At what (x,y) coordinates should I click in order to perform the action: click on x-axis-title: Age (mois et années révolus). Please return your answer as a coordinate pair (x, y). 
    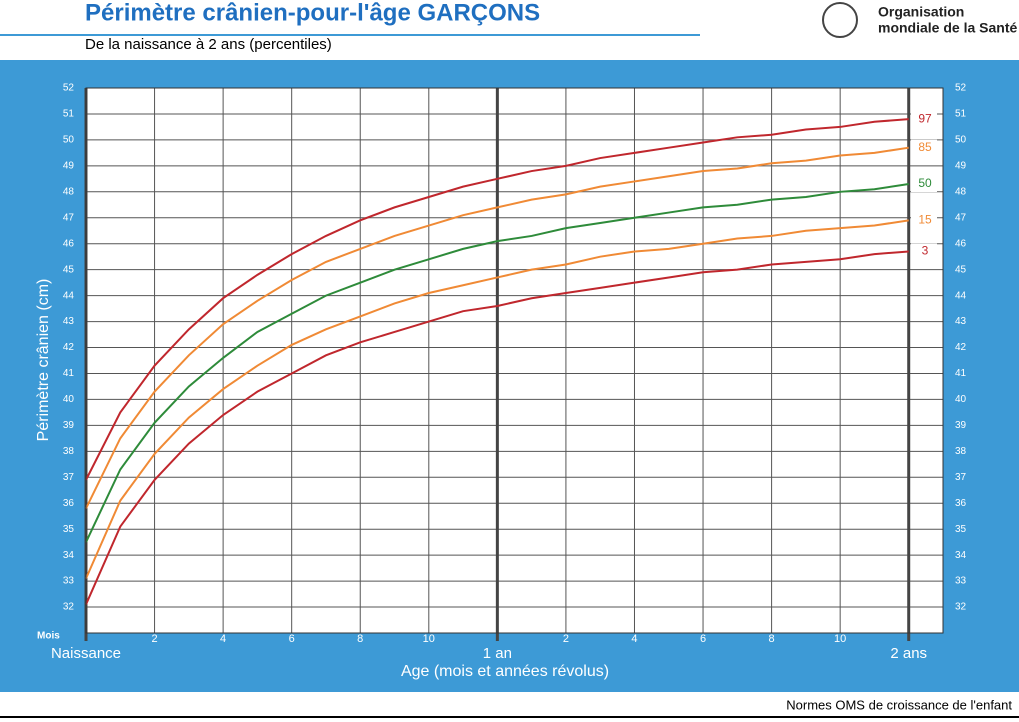
    Looking at the image, I should click on (505, 671).